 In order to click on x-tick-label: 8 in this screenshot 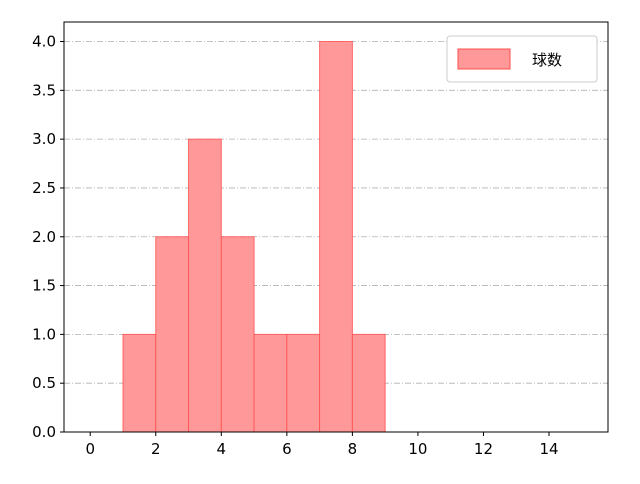, I will do `click(353, 449)`.